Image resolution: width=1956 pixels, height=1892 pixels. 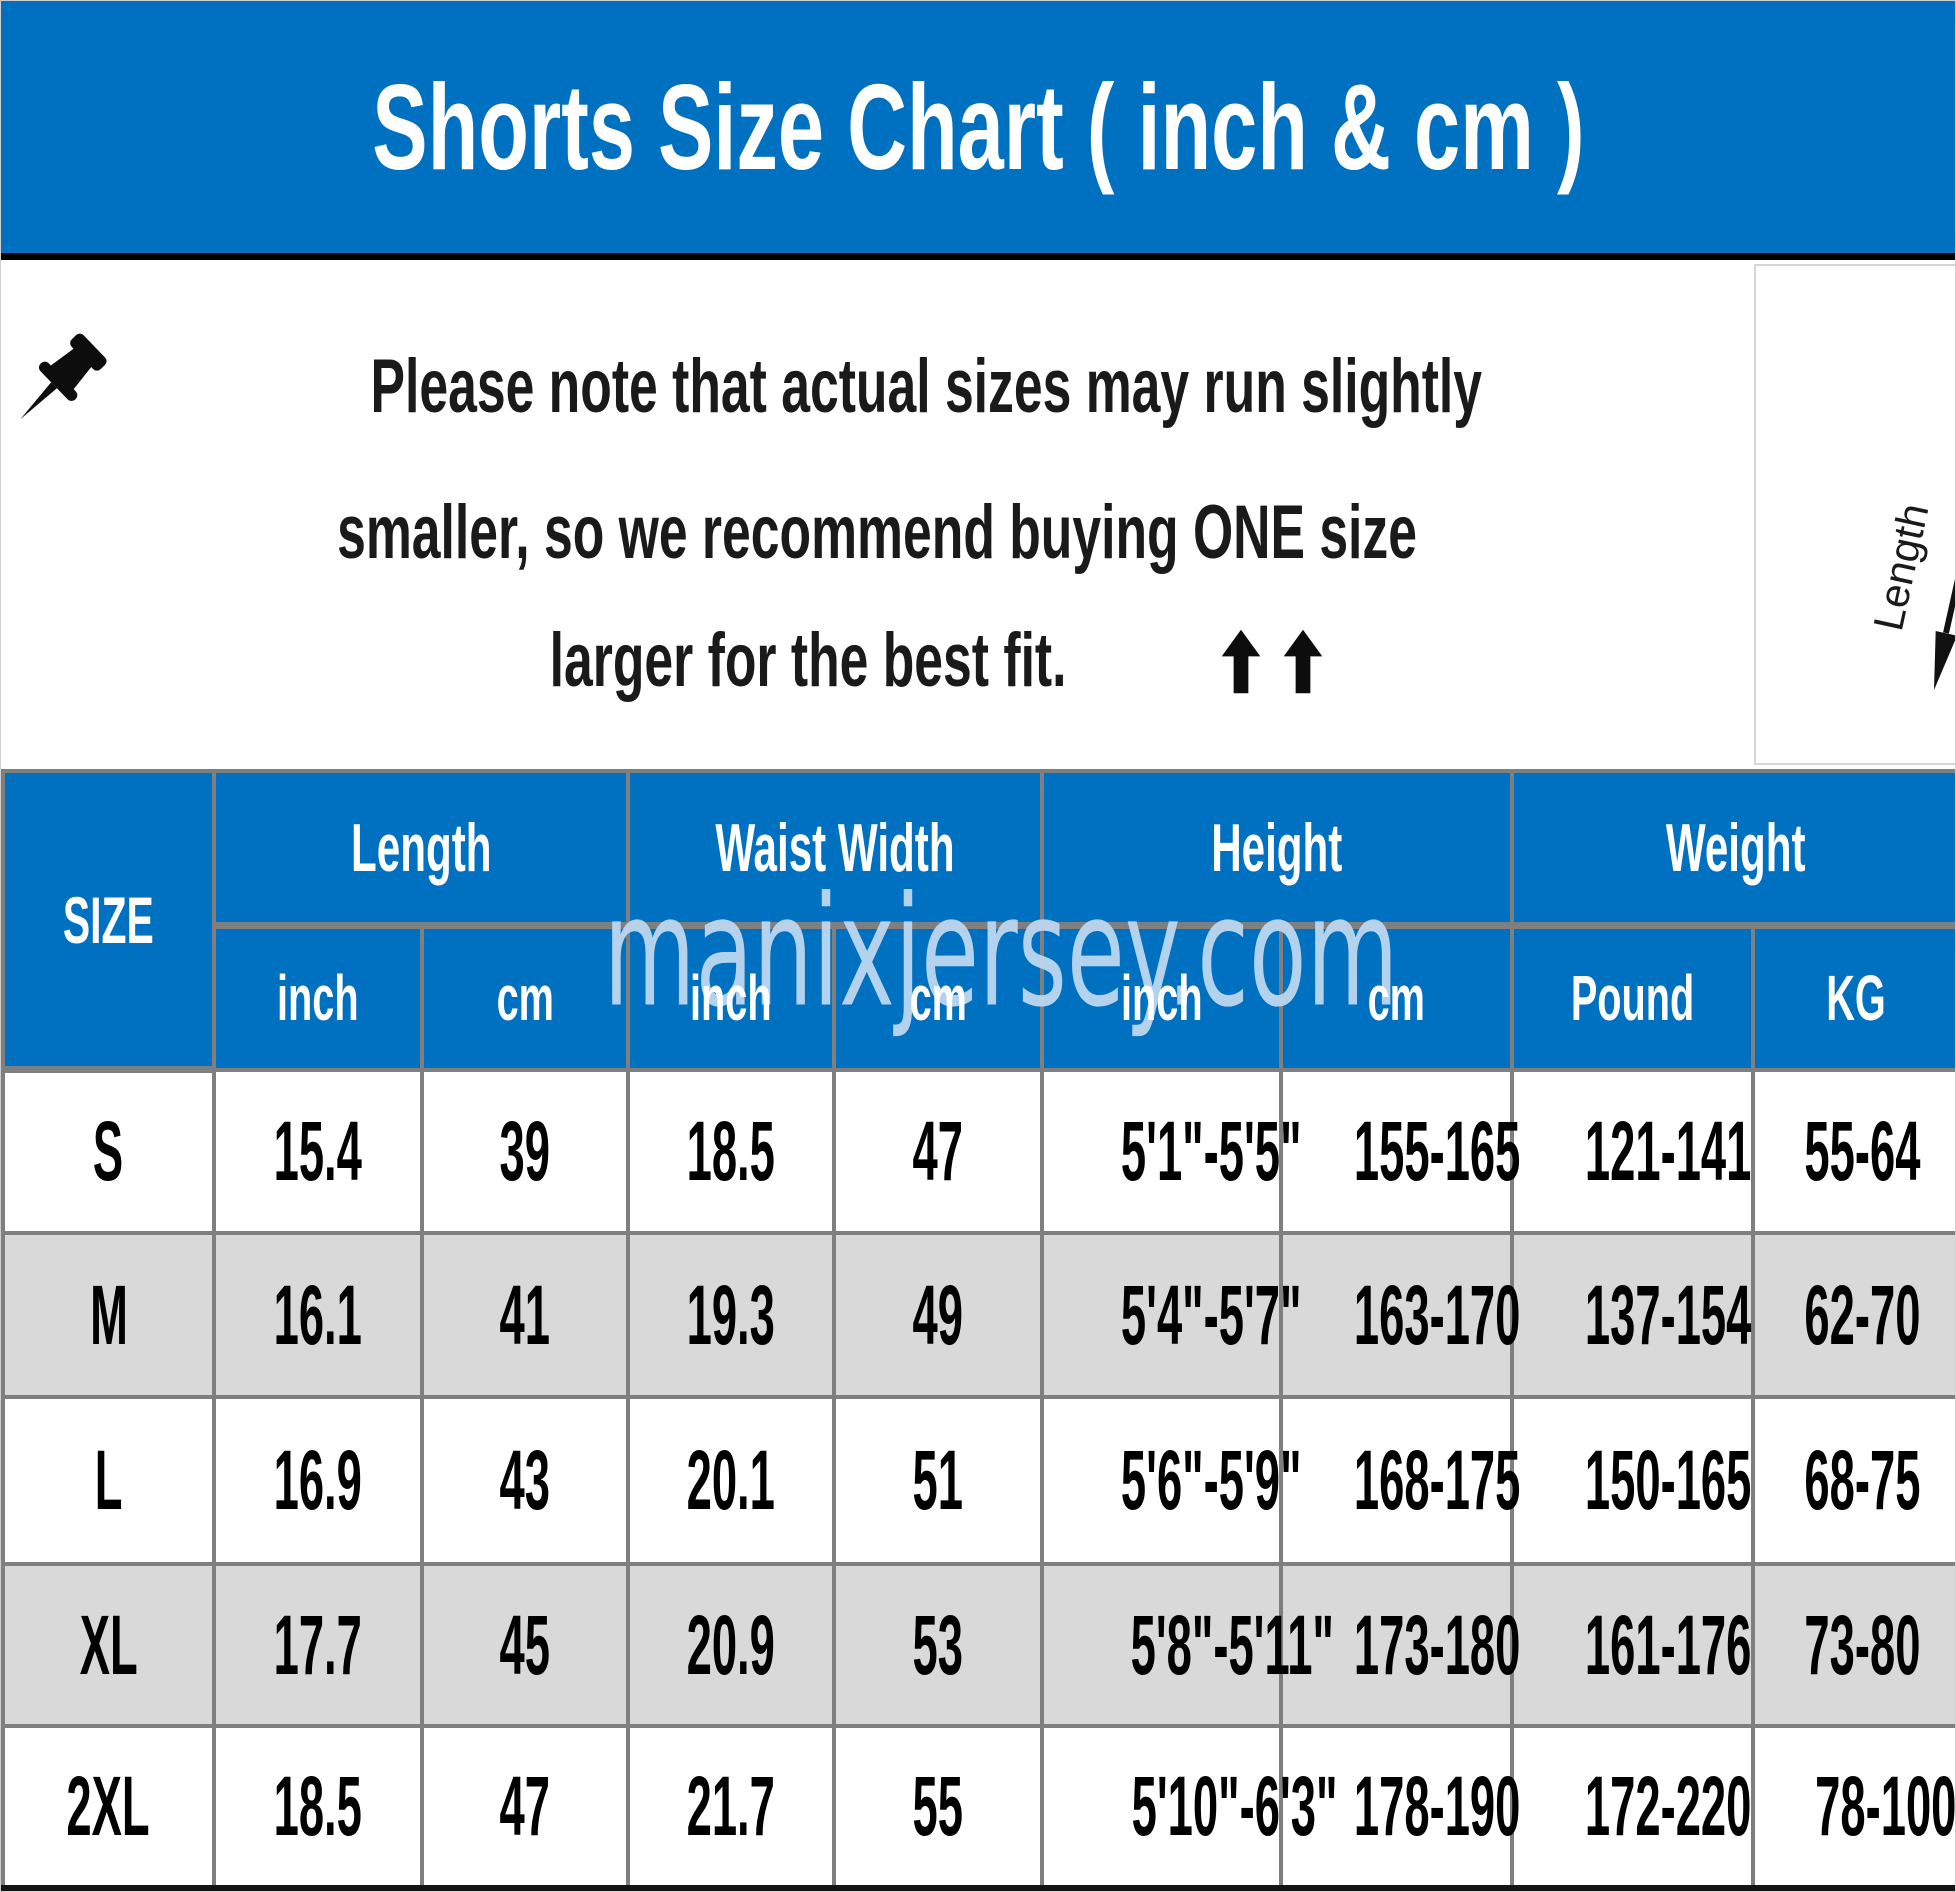 I want to click on subheader-waist-cm: cm, so click(x=938, y=997).